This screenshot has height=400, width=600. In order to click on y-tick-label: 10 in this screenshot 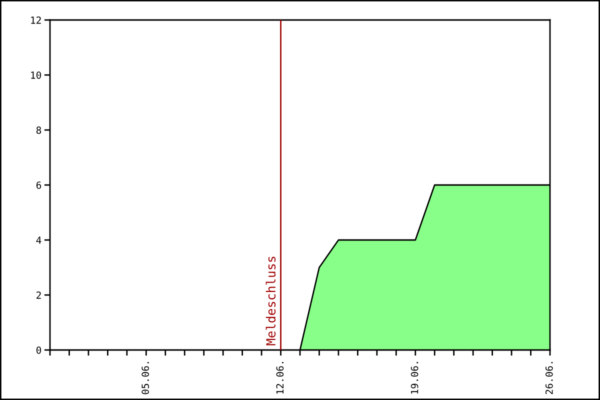, I will do `click(36, 75)`.